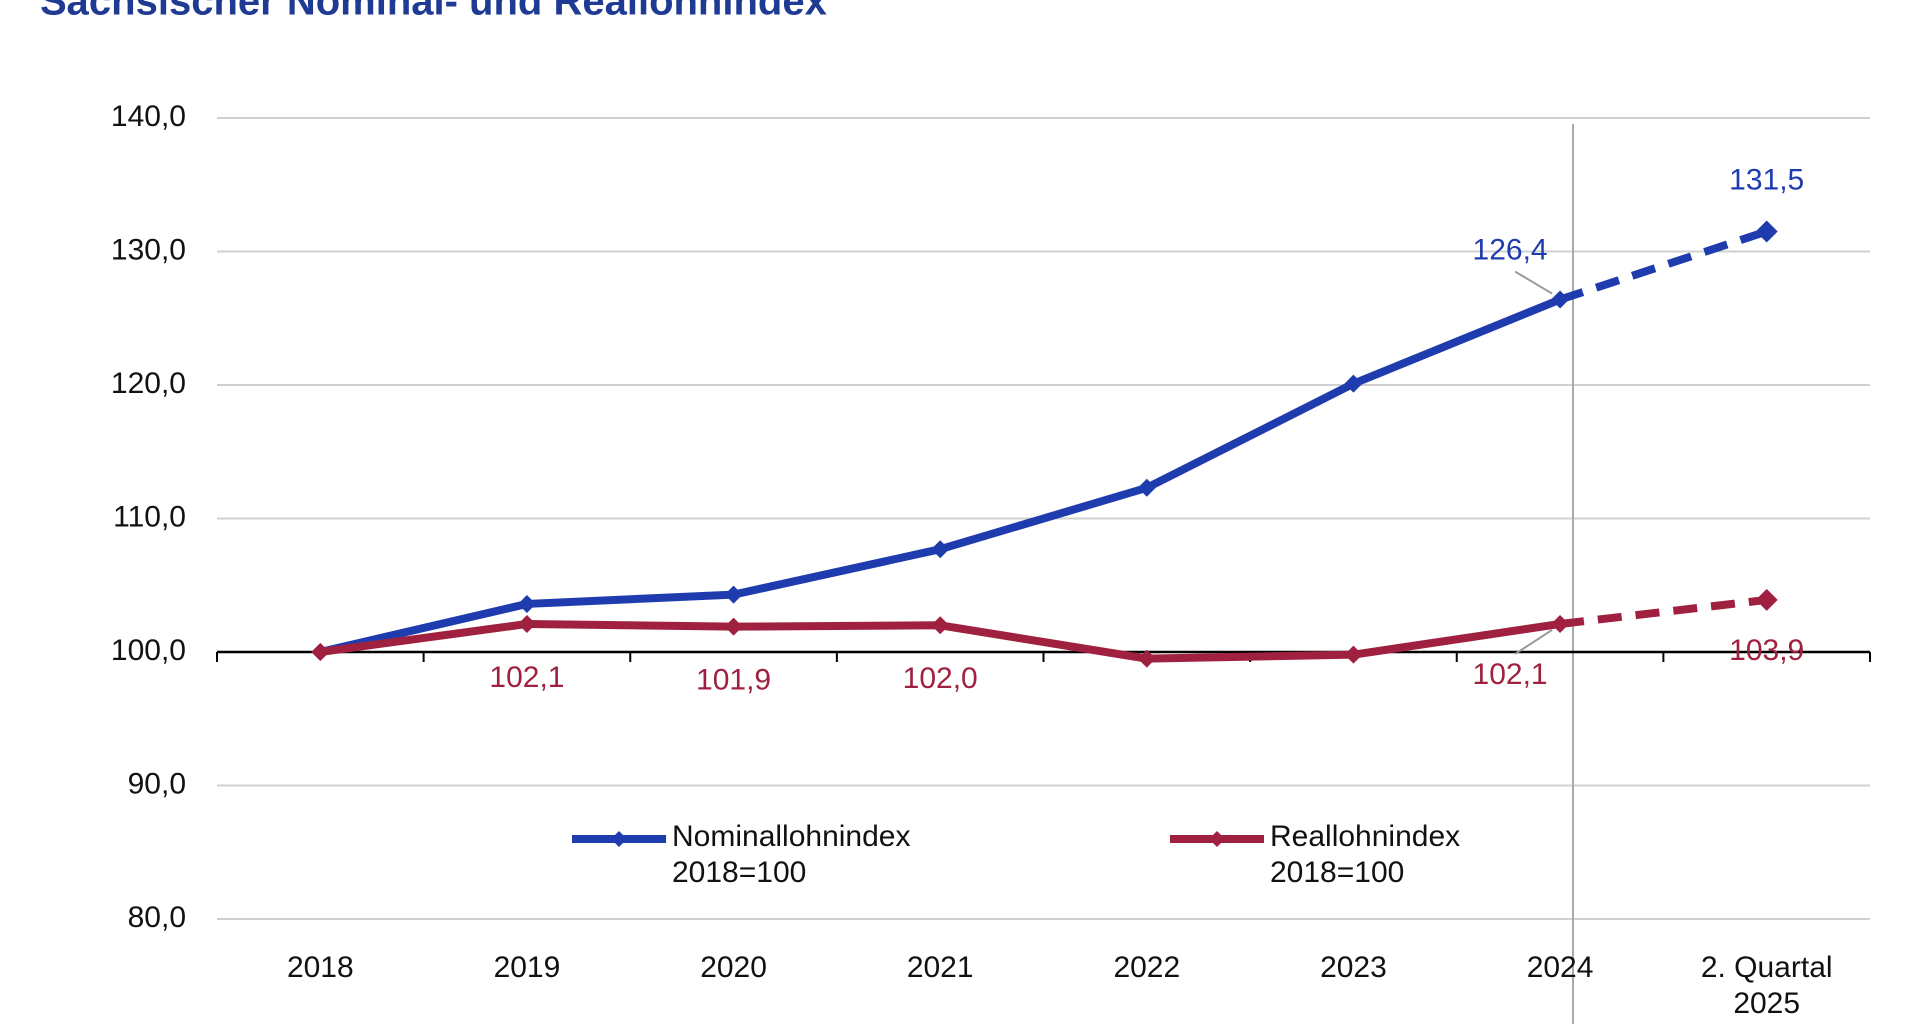  I want to click on y-tick-label: 120,0, so click(148, 383).